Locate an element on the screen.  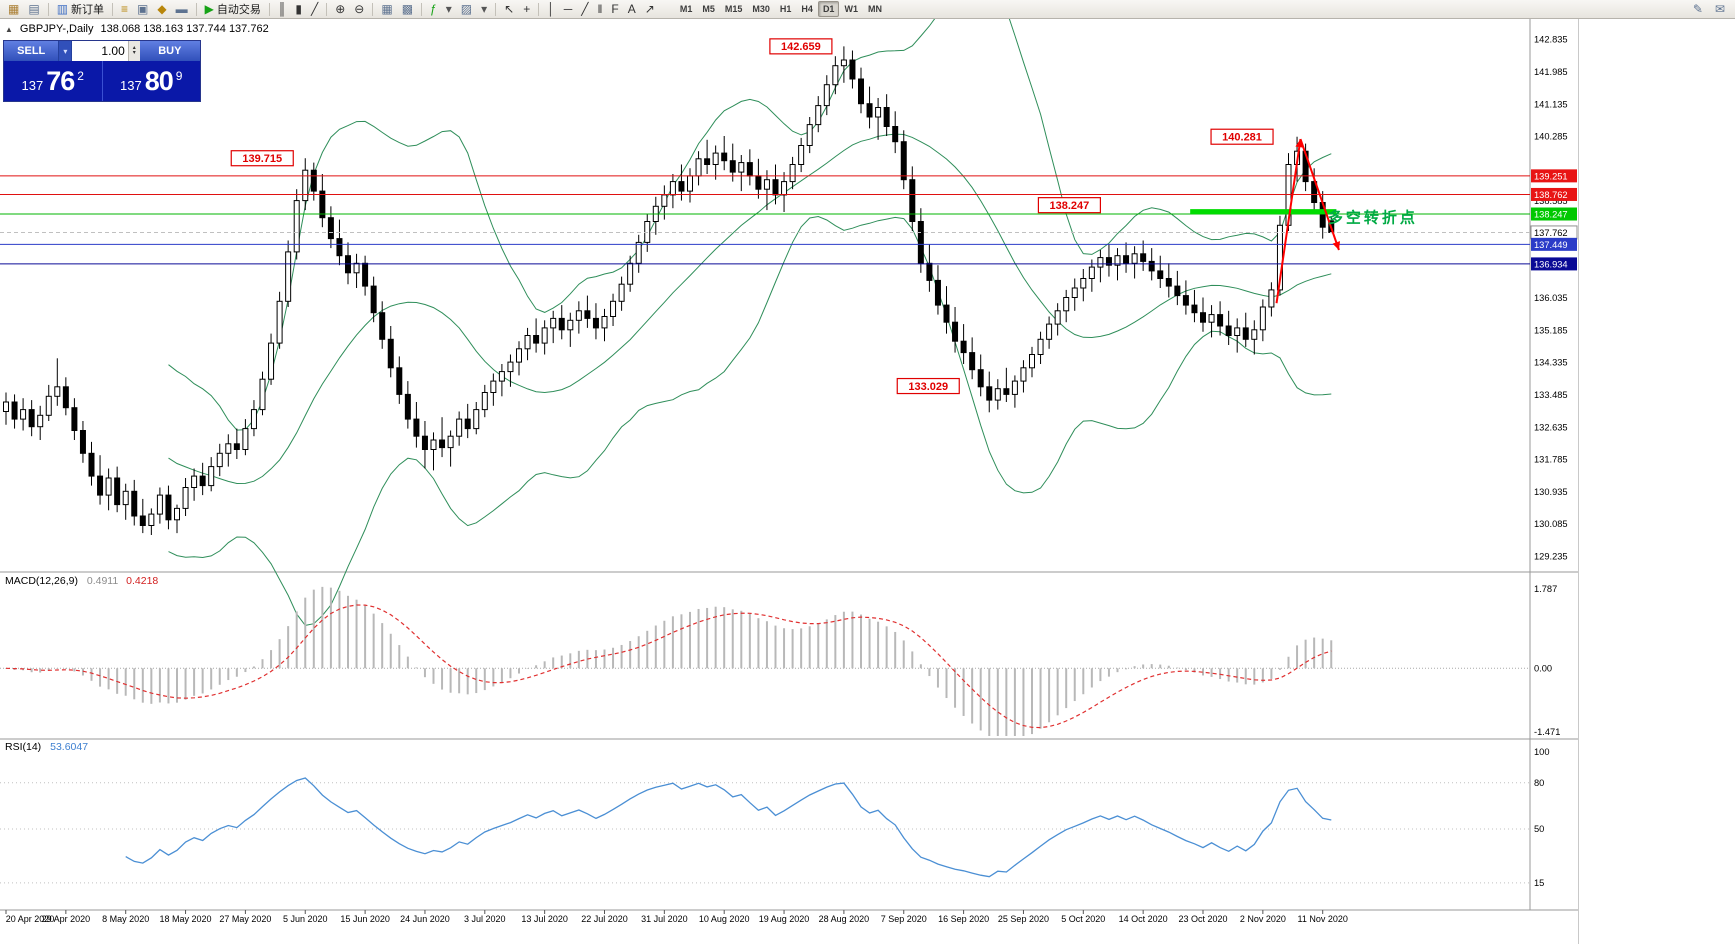
channel-button: ‖ is located at coordinates (599, 9).